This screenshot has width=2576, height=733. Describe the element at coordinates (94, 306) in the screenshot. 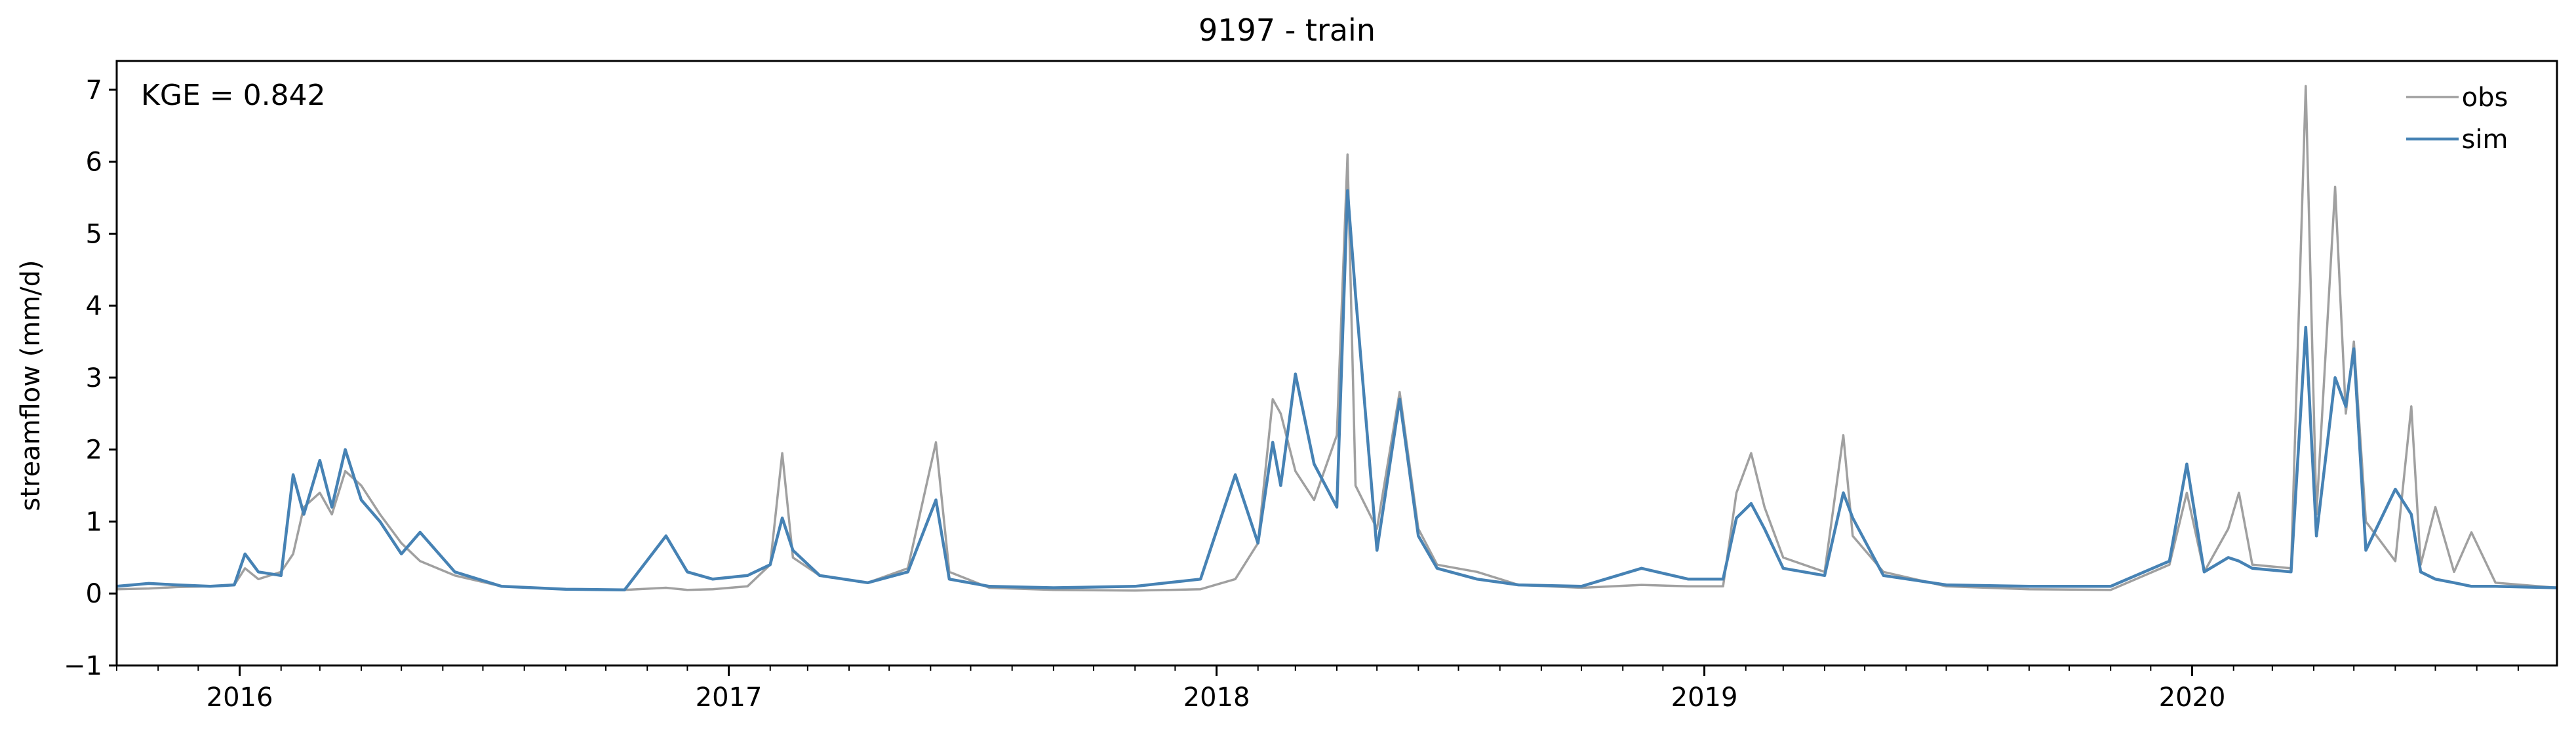

I see `y-tick-label: 4` at that location.